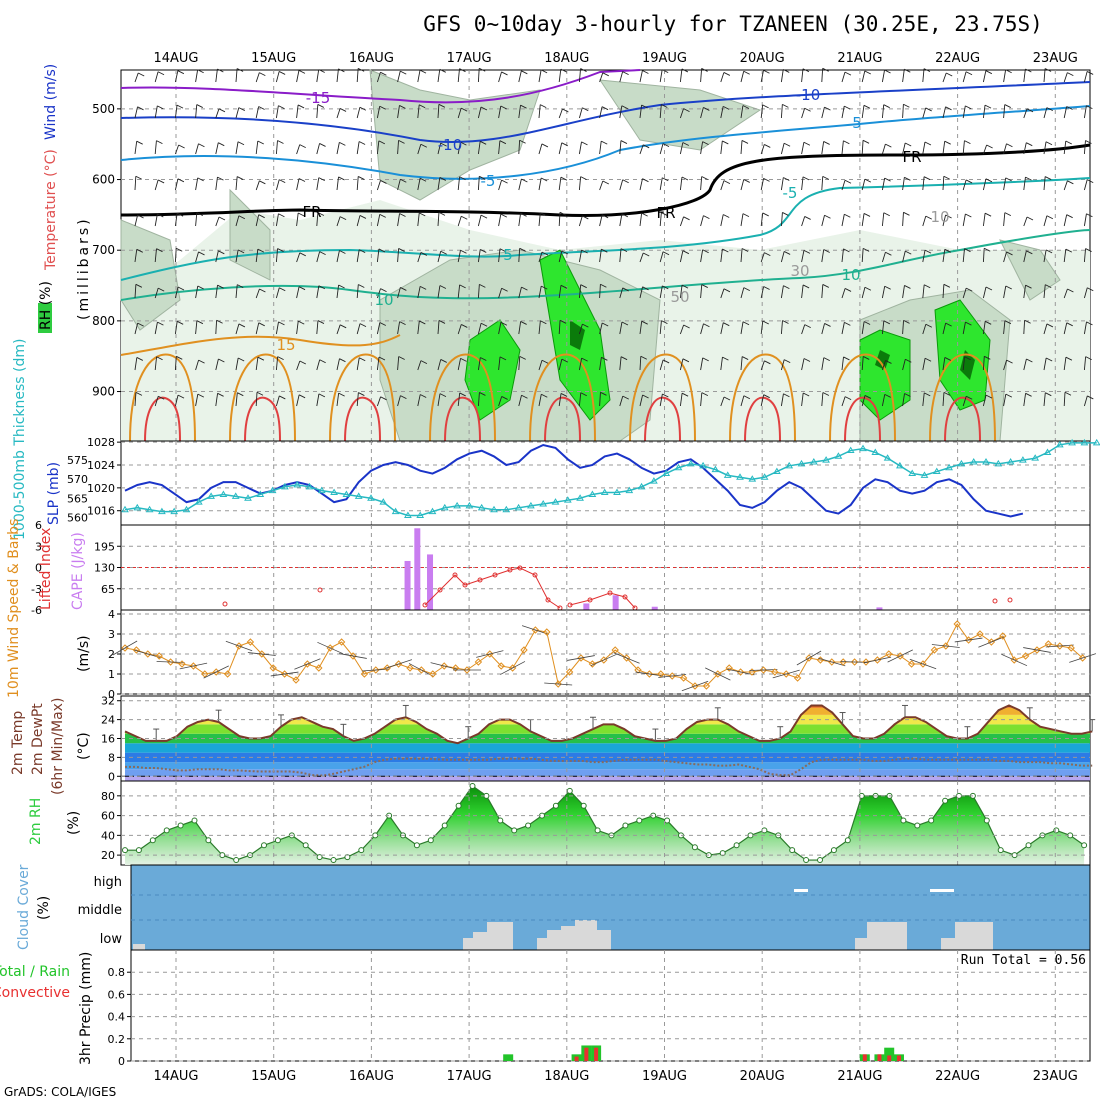 The image size is (1100, 1100). What do you see at coordinates (101, 442) in the screenshot?
I see `tick-label: 1028` at bounding box center [101, 442].